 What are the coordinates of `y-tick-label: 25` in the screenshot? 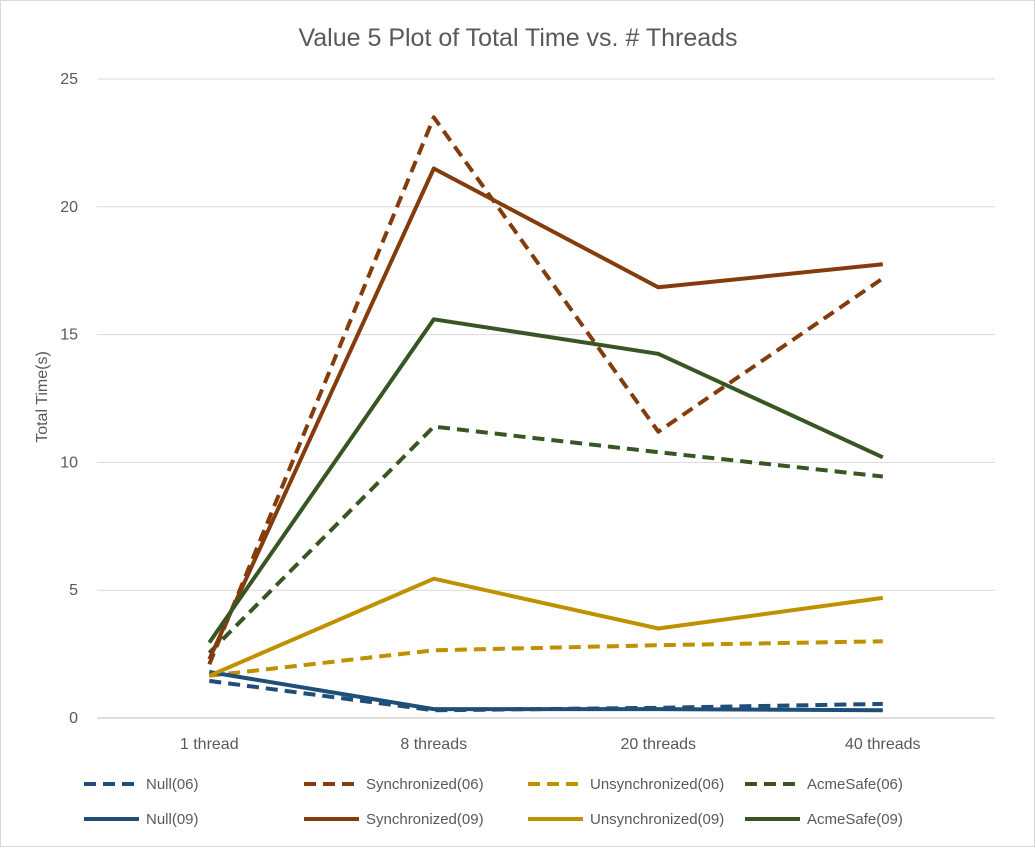 It's located at (69, 79).